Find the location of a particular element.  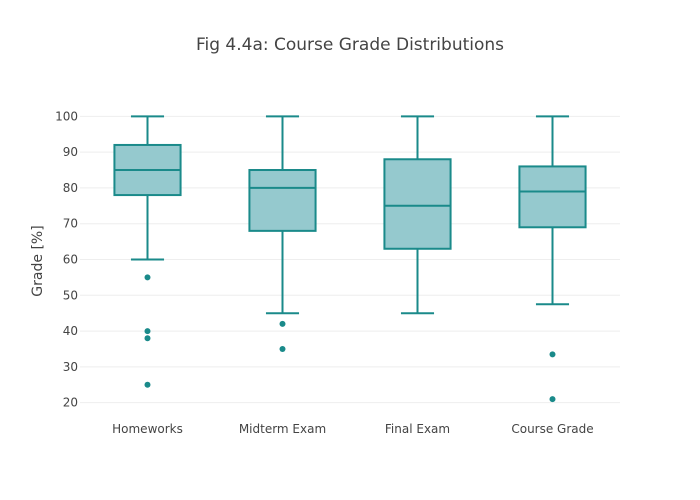

y-tick-label: 40 is located at coordinates (70, 331).